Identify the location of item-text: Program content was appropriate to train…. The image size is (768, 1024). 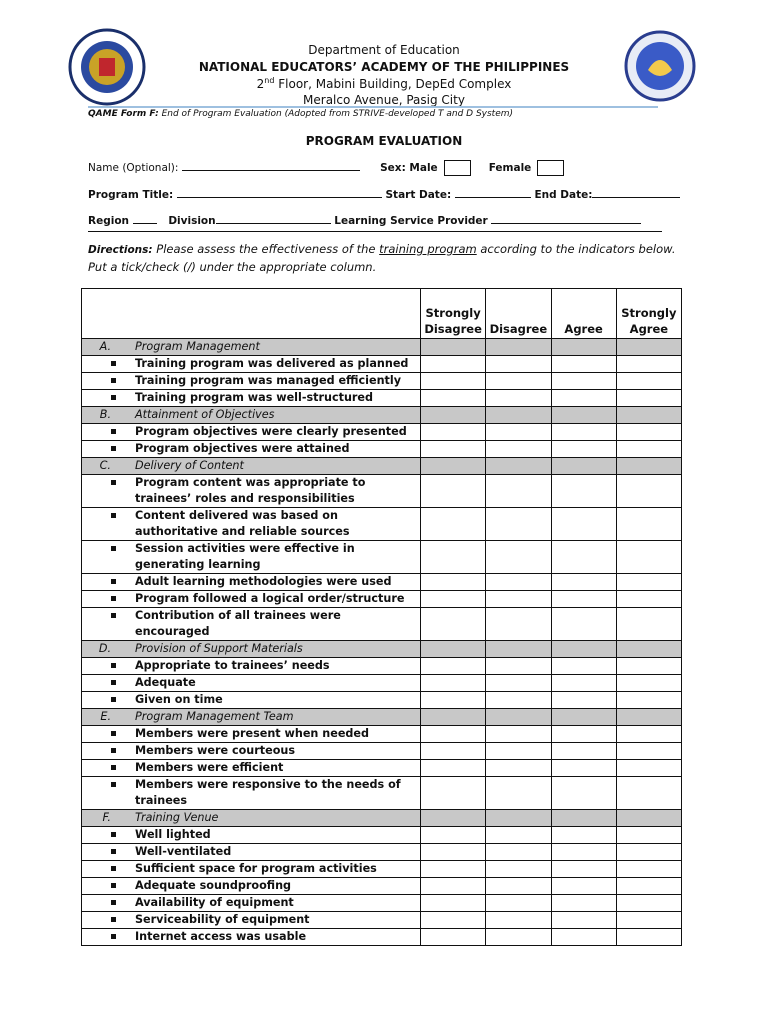
(250, 490).